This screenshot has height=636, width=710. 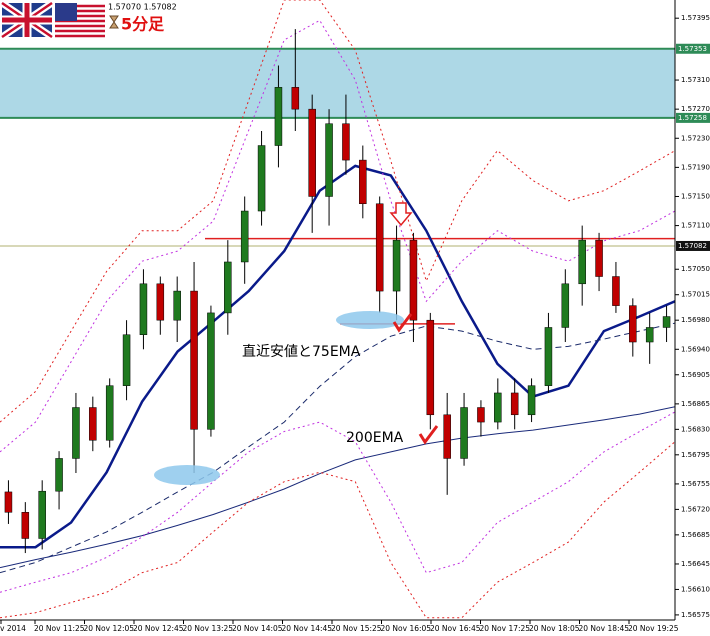 I want to click on level-label-bg, so click(x=693, y=48).